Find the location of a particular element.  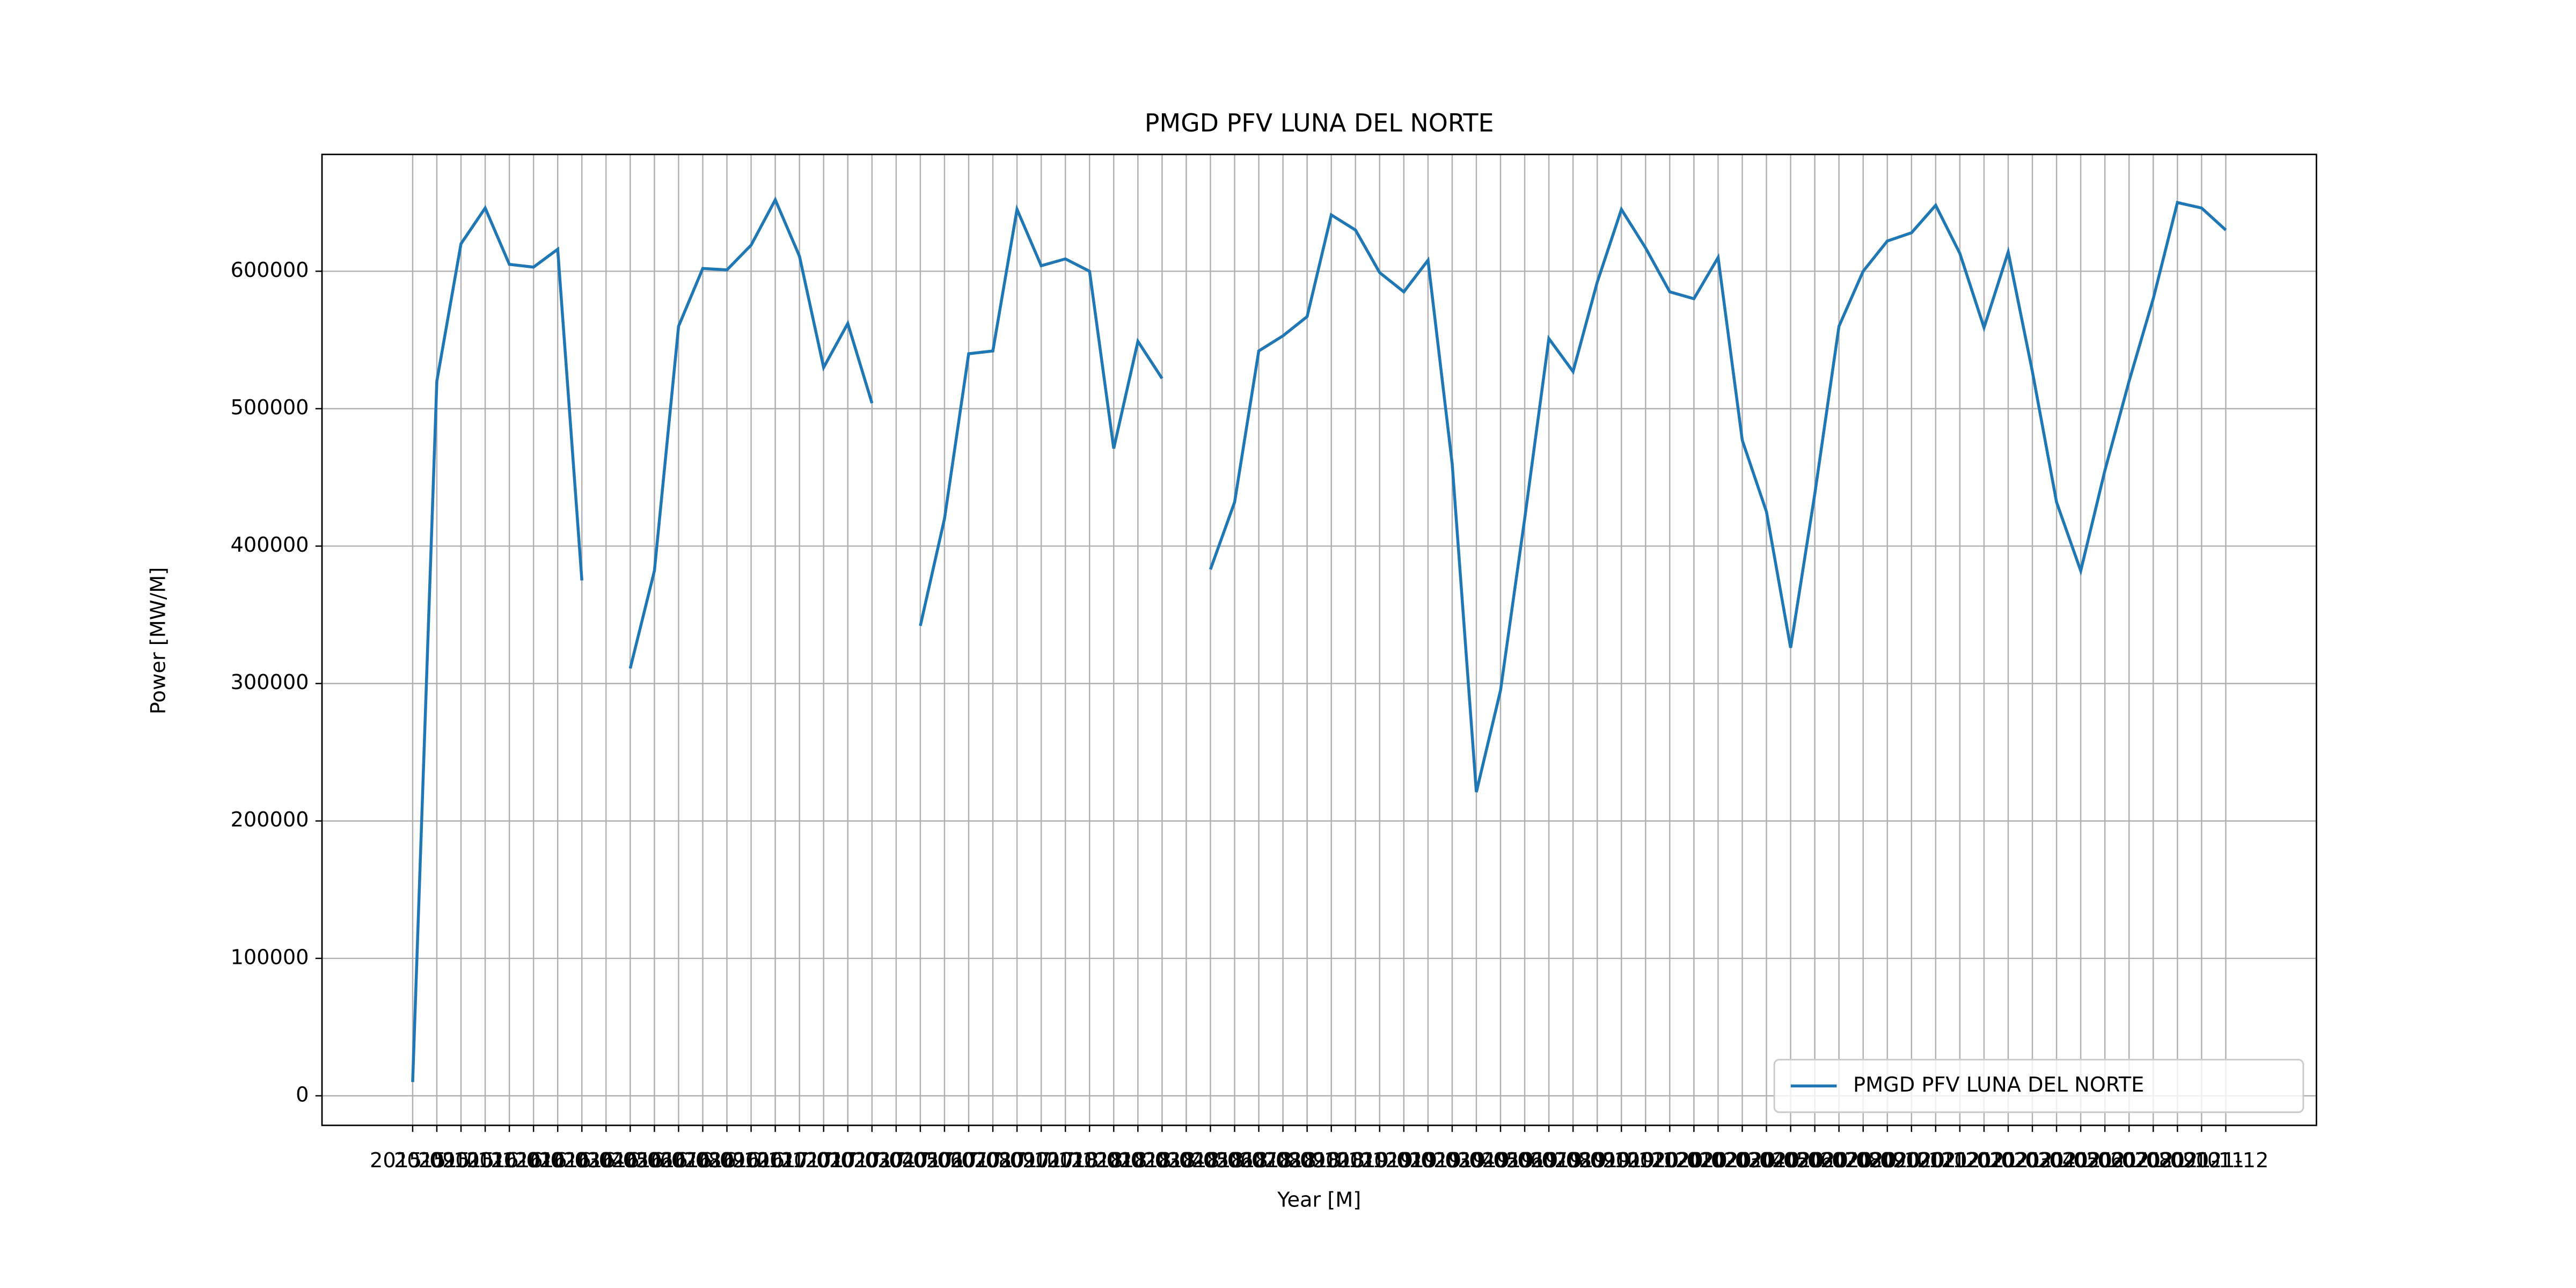

x-tick-label: 2019-04 is located at coordinates (1452, 1160).